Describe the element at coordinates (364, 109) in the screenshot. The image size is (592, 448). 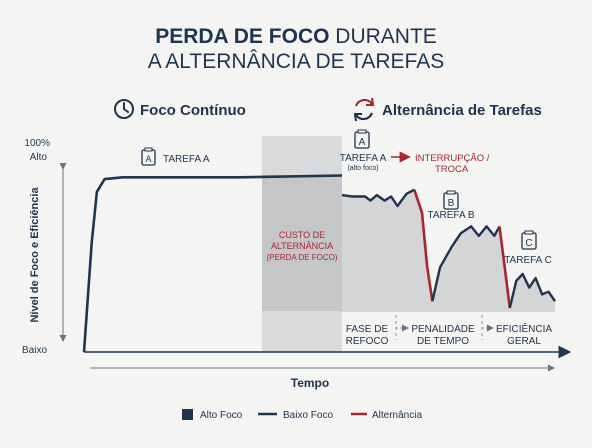
I see `switch-arrows-icon` at that location.